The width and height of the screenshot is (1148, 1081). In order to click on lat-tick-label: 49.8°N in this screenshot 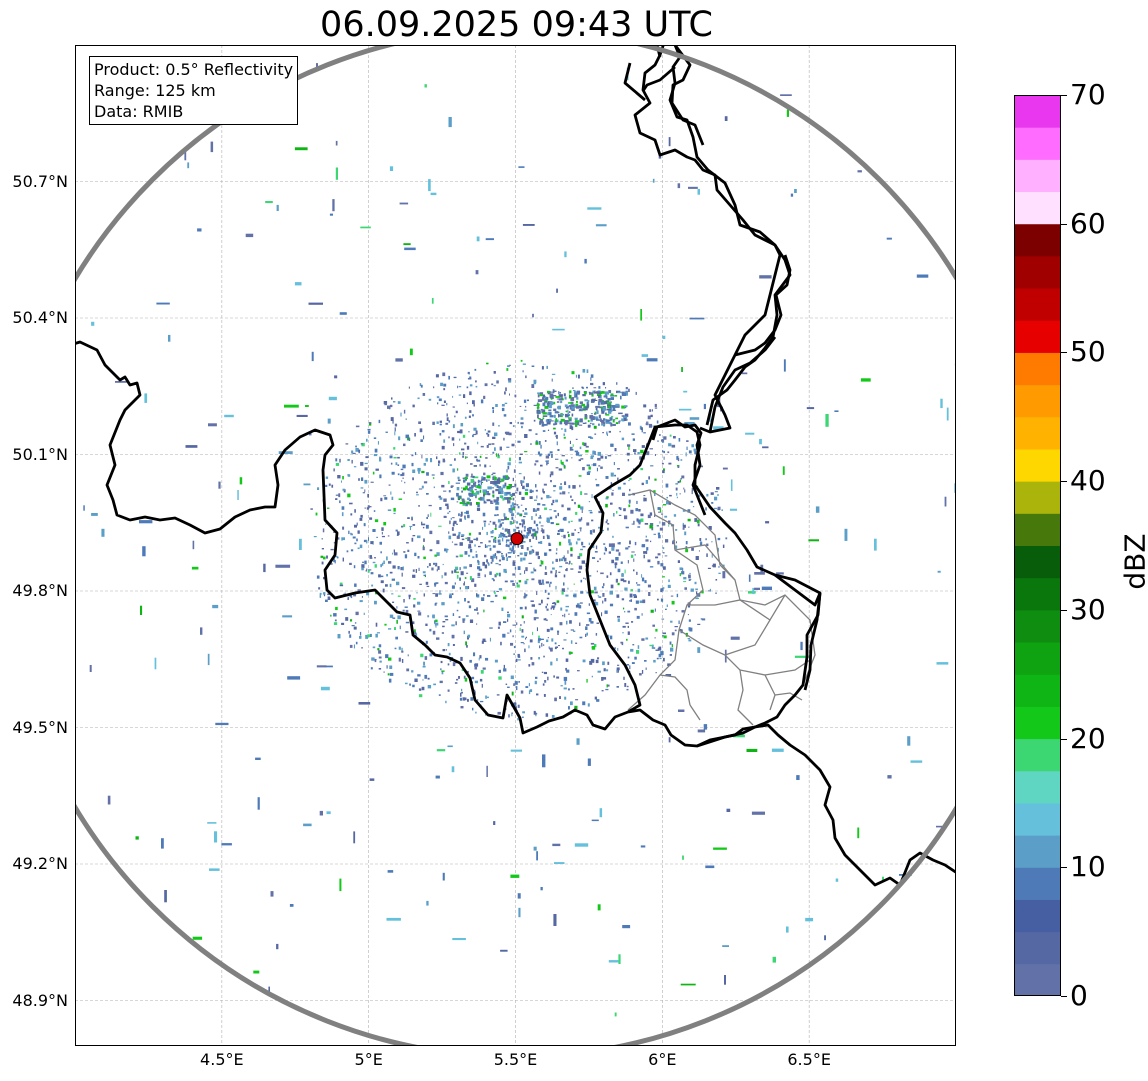, I will do `click(40, 590)`.